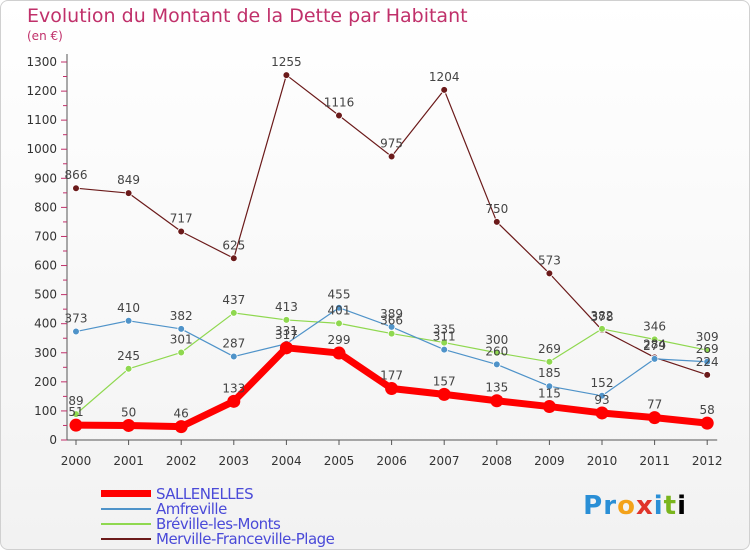 The height and width of the screenshot is (550, 750). I want to click on y-tick-label: 600, so click(45, 266).